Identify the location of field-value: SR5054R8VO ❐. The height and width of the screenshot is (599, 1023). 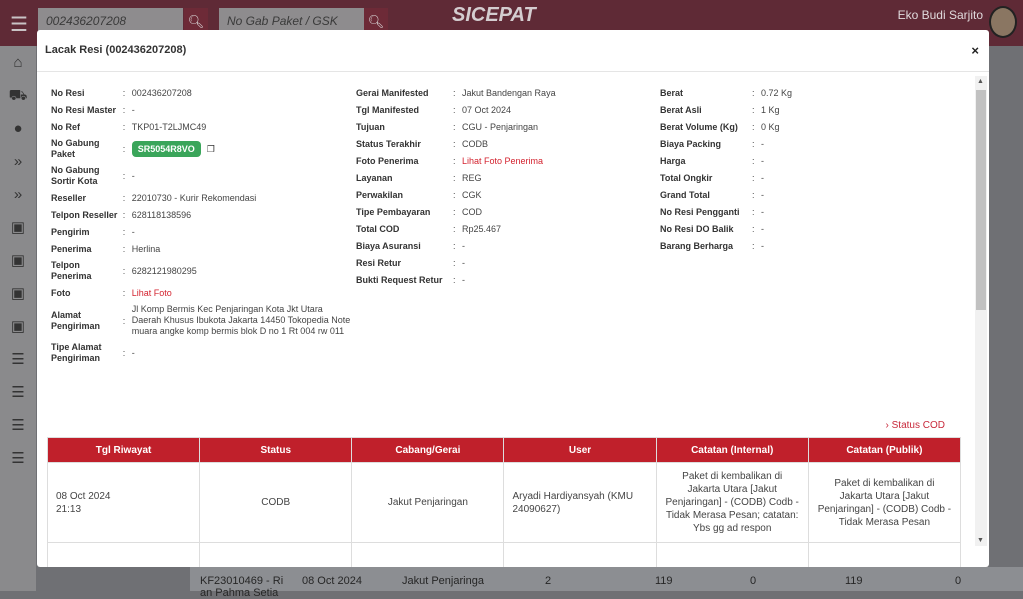
(241, 148).